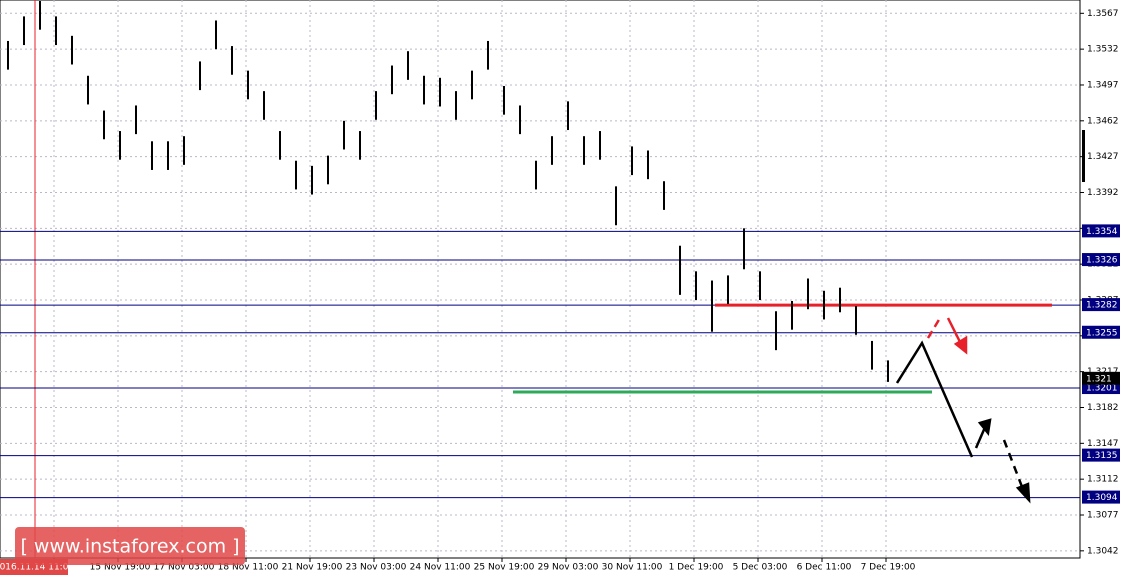  Describe the element at coordinates (1102, 389) in the screenshot. I see `level-label: 1.3201` at that location.